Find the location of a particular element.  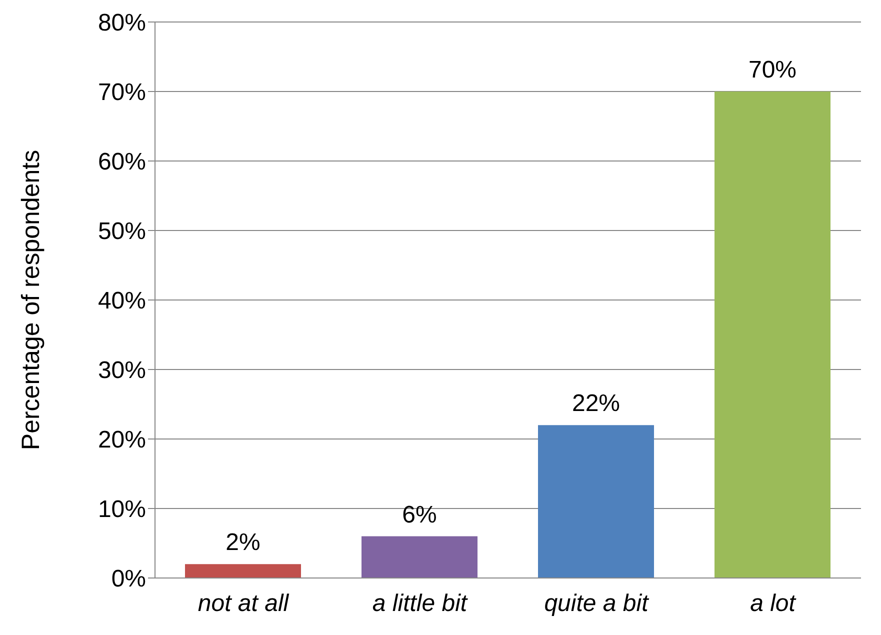

y-axis-title: Percentage of respondents is located at coordinates (30, 300).